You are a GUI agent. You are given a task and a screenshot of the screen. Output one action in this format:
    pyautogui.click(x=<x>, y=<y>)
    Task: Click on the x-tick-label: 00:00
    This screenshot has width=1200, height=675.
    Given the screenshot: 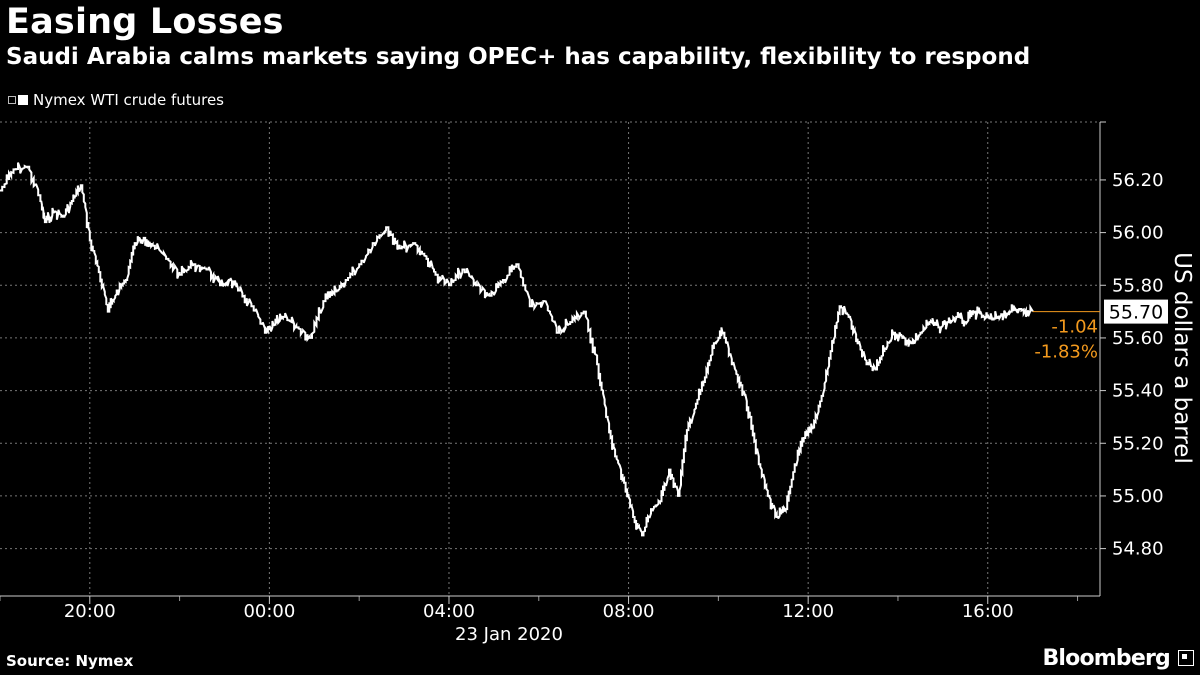 What is the action you would take?
    pyautogui.click(x=269, y=611)
    